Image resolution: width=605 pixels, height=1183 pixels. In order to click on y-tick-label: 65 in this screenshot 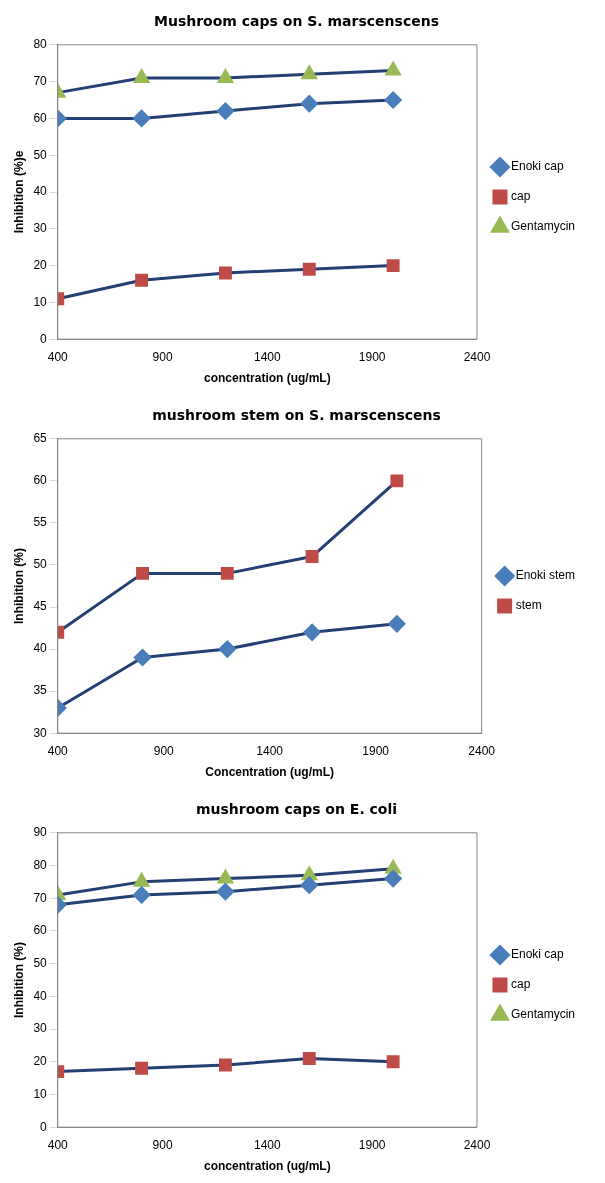, I will do `click(40, 438)`.